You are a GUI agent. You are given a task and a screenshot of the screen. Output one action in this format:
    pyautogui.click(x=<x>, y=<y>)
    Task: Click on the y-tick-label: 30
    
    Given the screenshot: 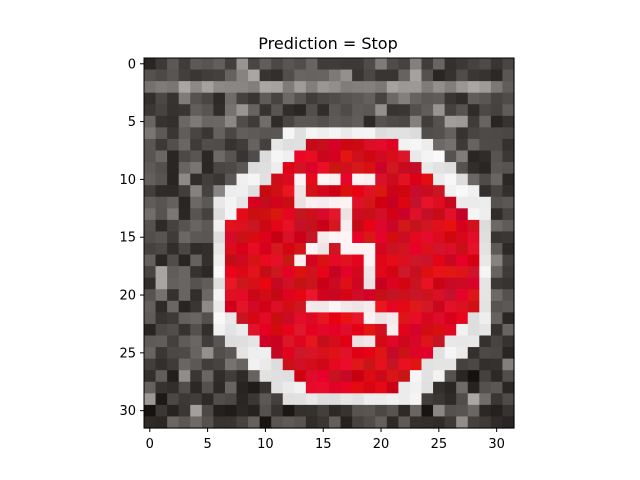 What is the action you would take?
    pyautogui.click(x=127, y=411)
    